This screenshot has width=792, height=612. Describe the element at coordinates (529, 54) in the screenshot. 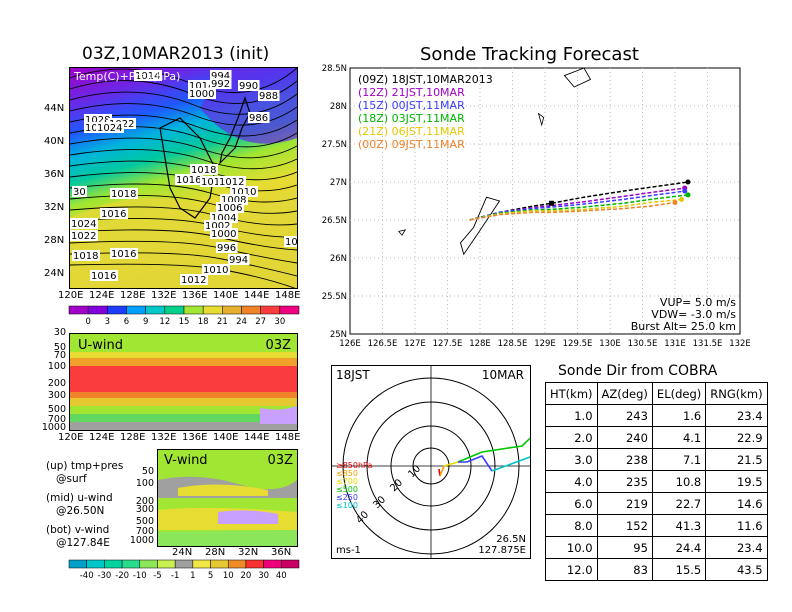

I see `chart-title: Sonde Tracking Forecast` at that location.